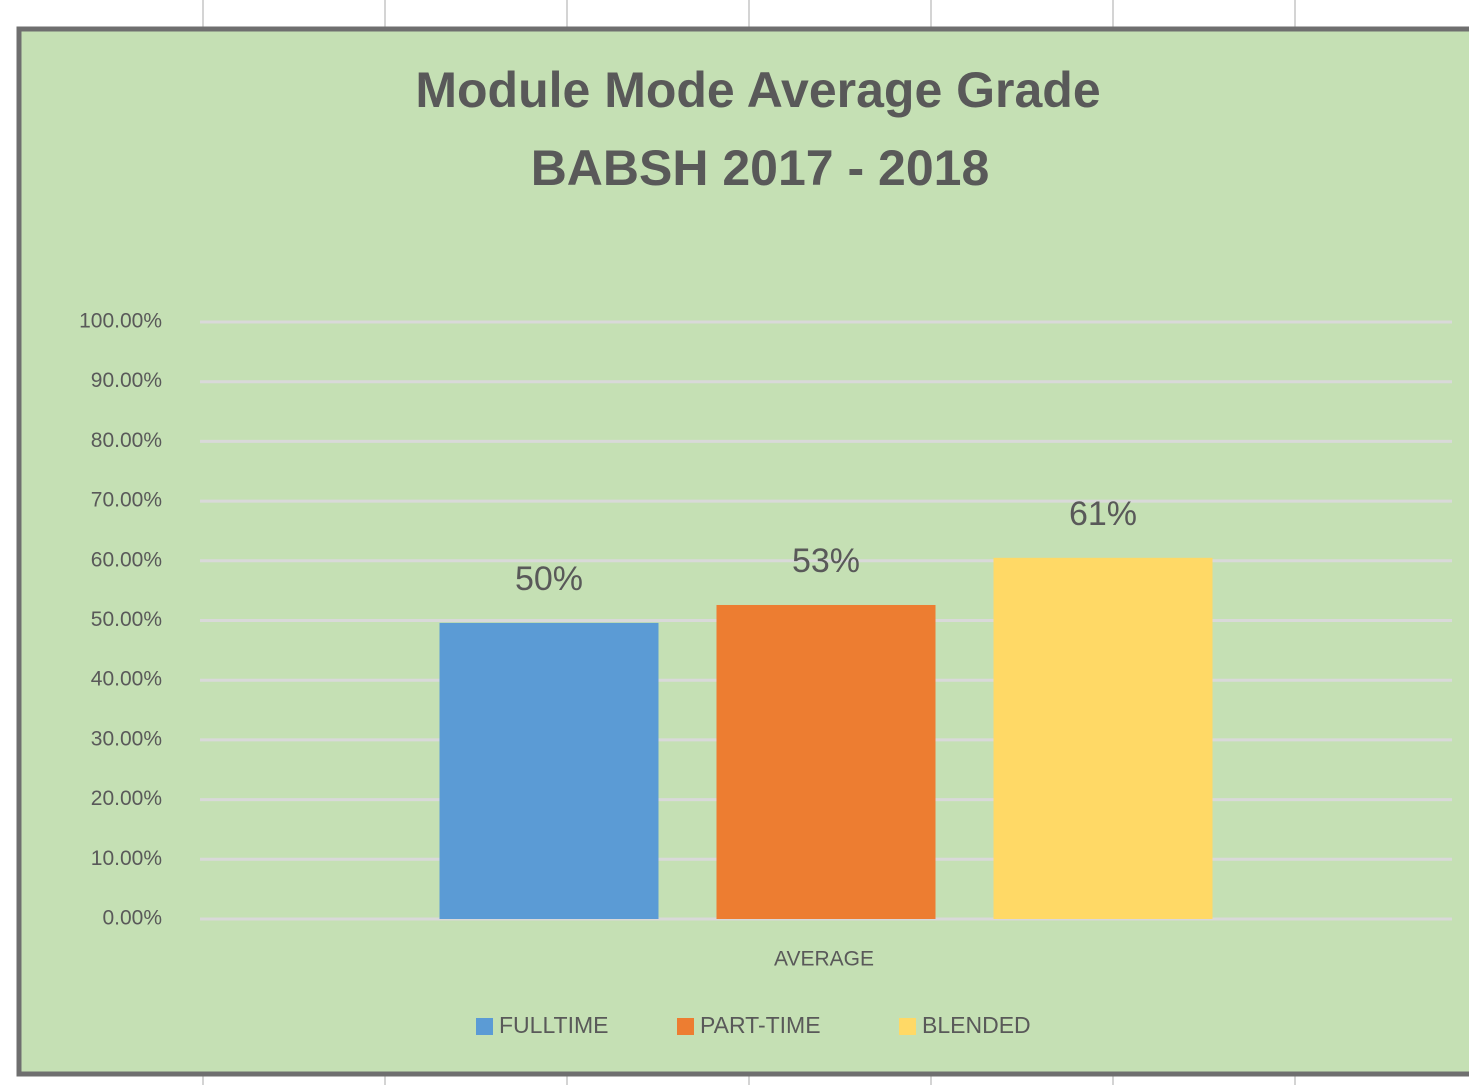 Image resolution: width=1469 pixels, height=1085 pixels. What do you see at coordinates (126, 440) in the screenshot?
I see `y-tick-label: 80.00%` at bounding box center [126, 440].